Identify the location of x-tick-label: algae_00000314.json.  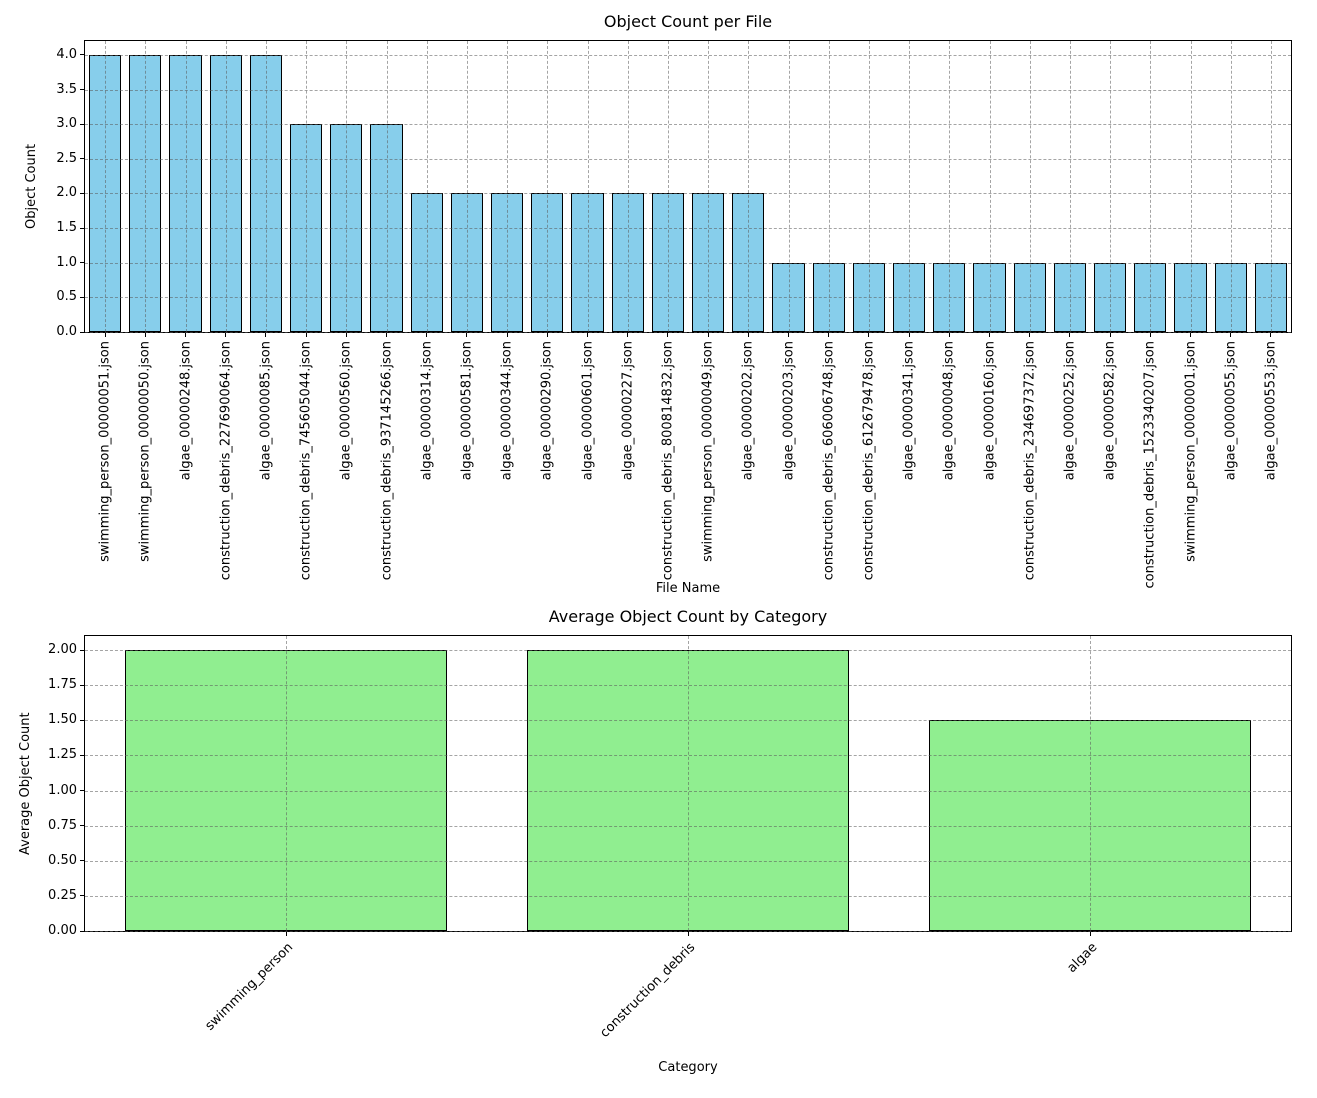
(427, 411).